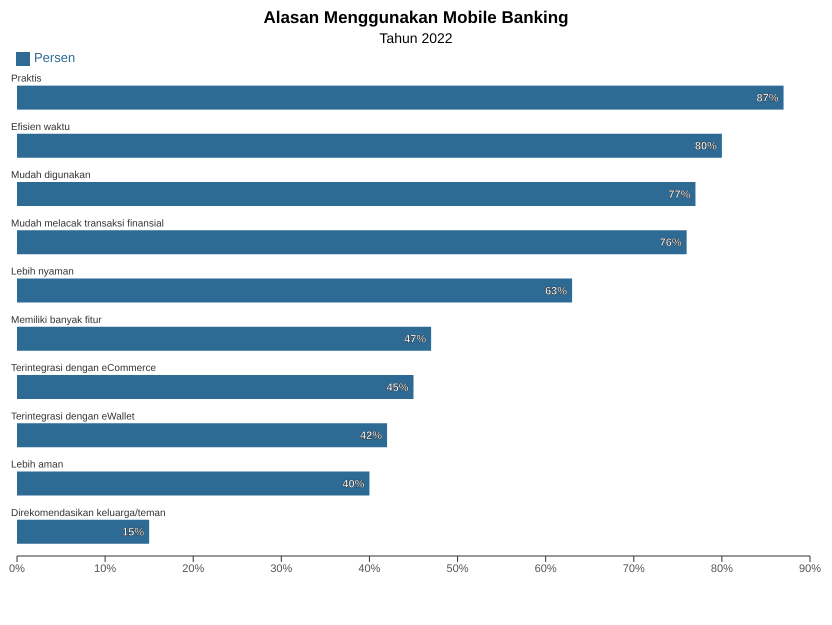  What do you see at coordinates (84, 368) in the screenshot?
I see `y-tick-label: Terintegrasi dengan eCommerce` at bounding box center [84, 368].